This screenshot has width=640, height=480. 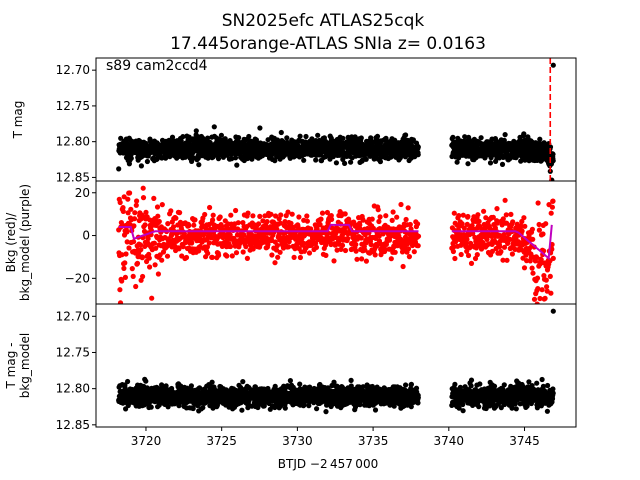 What do you see at coordinates (553, 65) in the screenshot?
I see `outlier-point` at bounding box center [553, 65].